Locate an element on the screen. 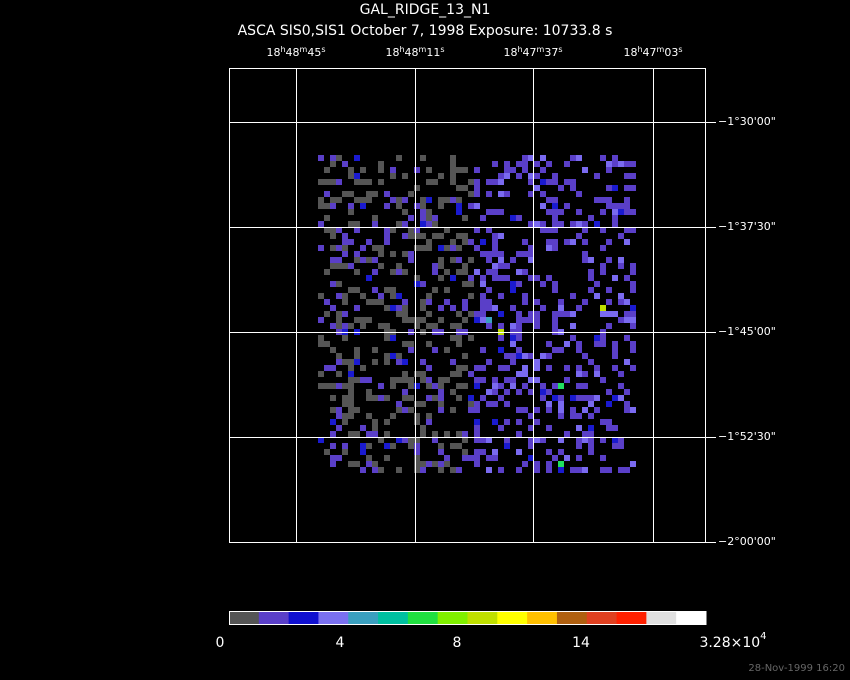  colorbar-label: 8 is located at coordinates (457, 643).